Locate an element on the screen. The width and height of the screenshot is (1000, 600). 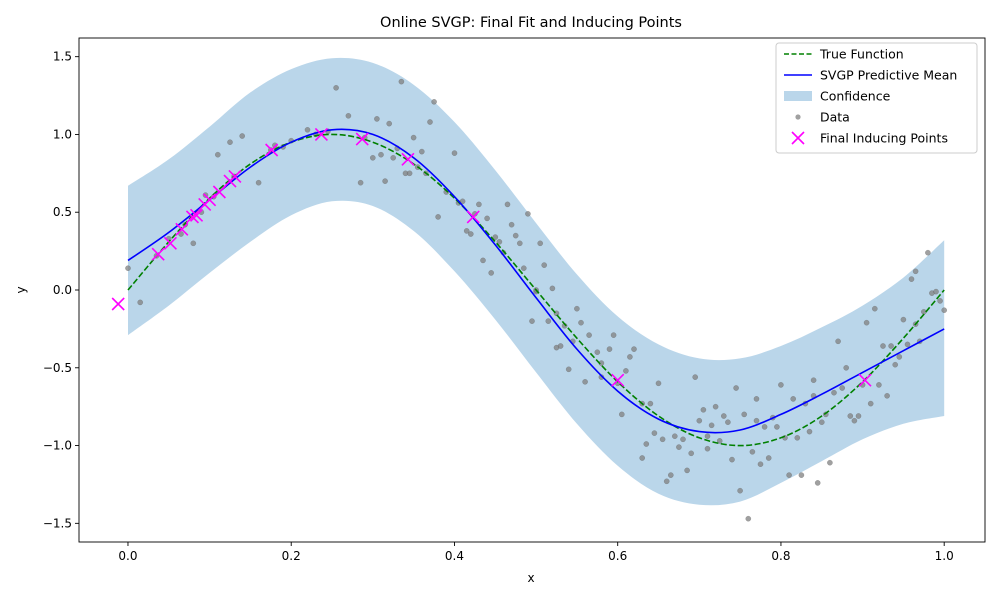
x-axis-label: x is located at coordinates (530, 578).